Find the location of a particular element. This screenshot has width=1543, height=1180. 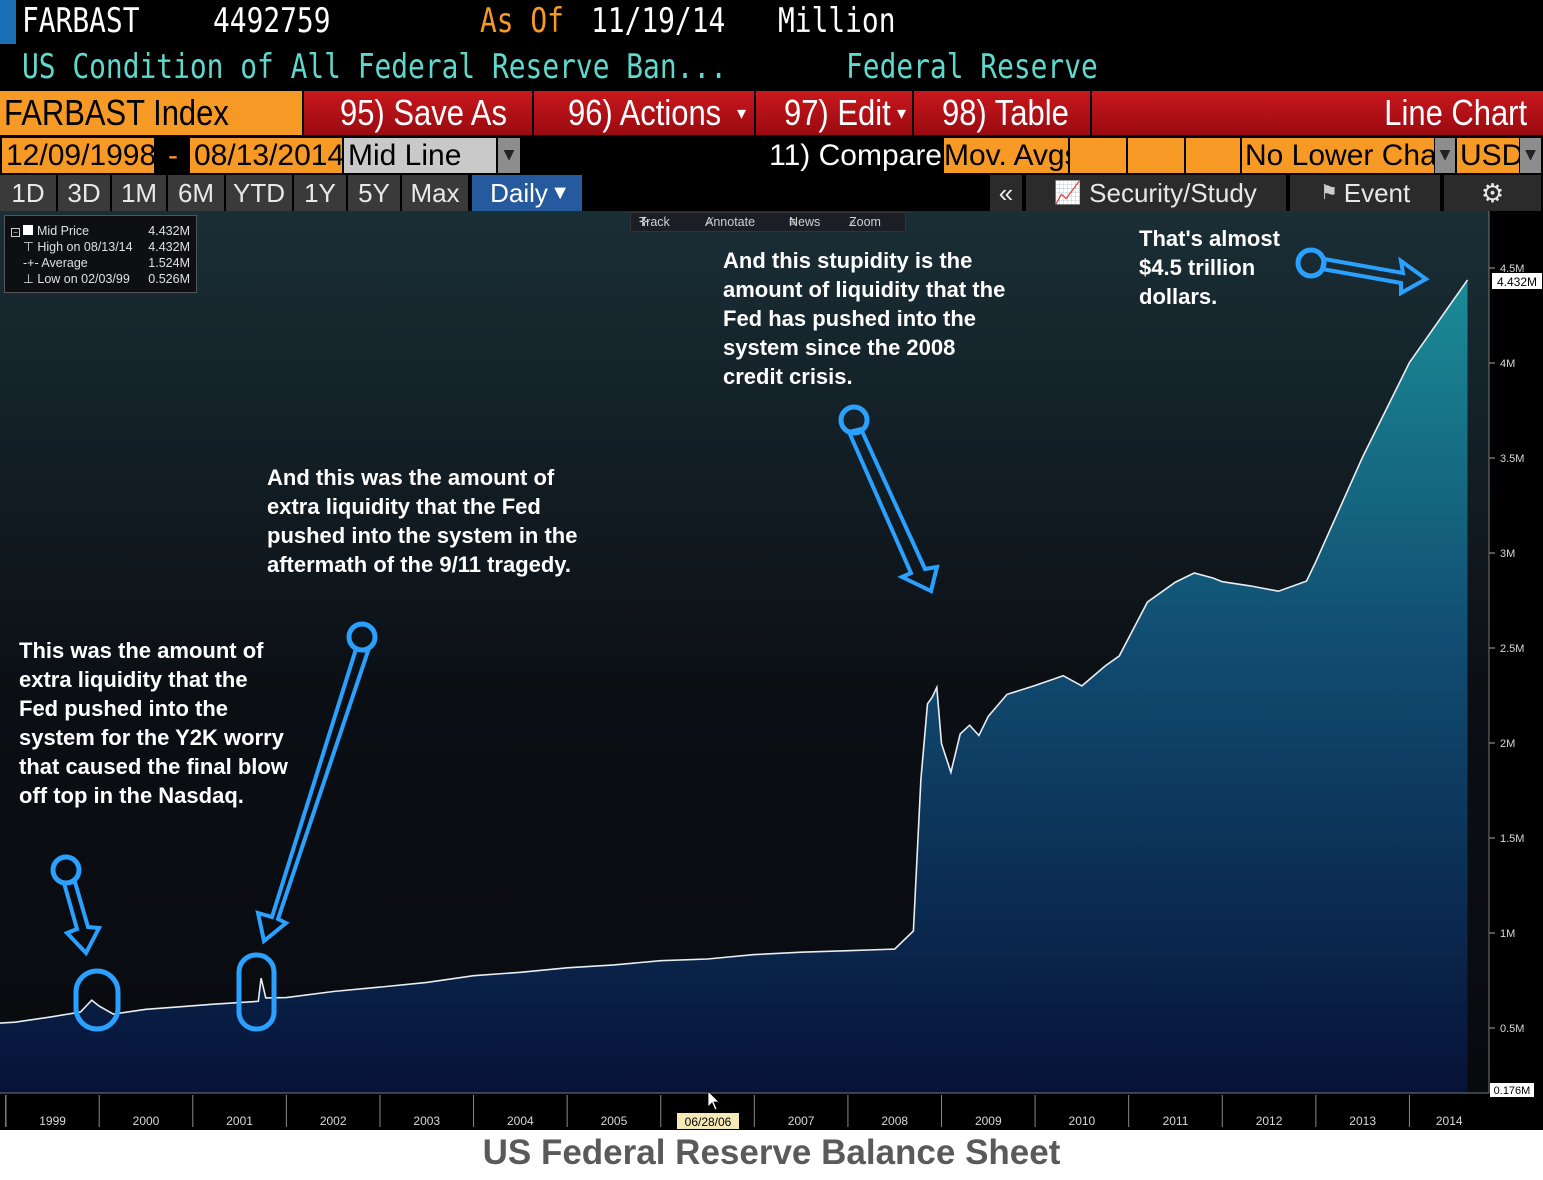

news-icon: ≡ is located at coordinates (793, 222).